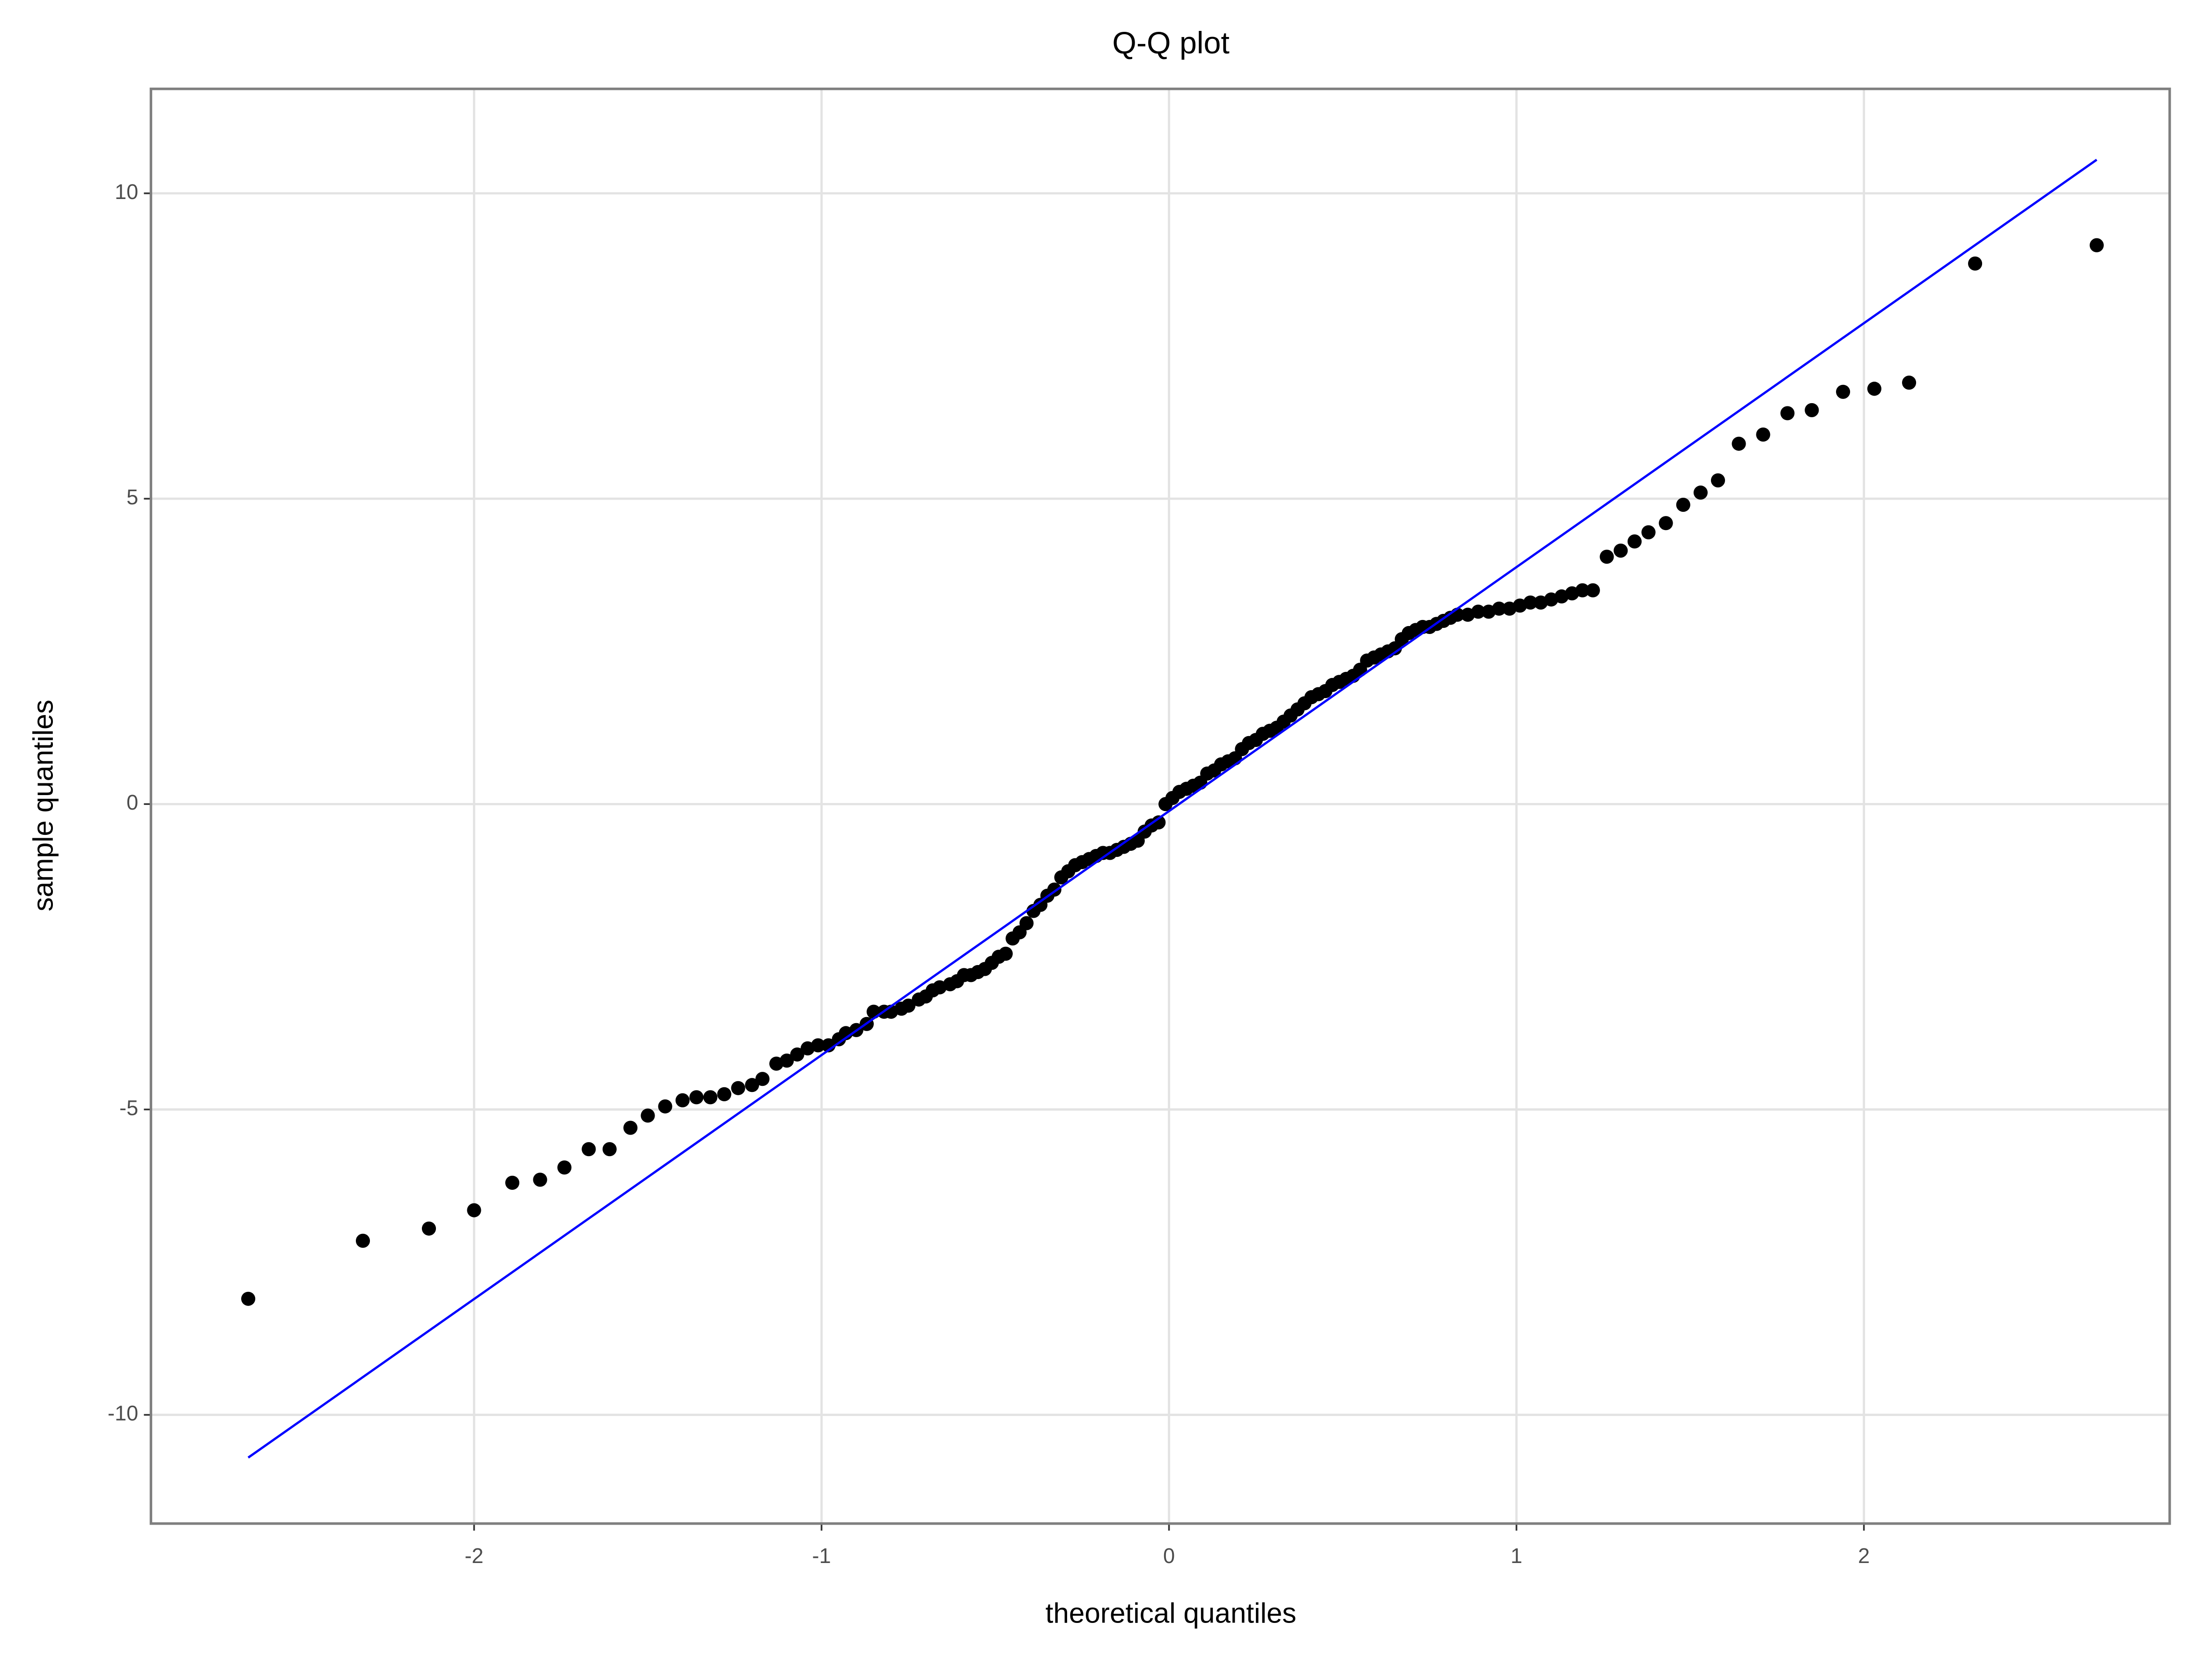 The height and width of the screenshot is (1659, 2212). What do you see at coordinates (132, 497) in the screenshot?
I see `y-tick-label: 5` at bounding box center [132, 497].